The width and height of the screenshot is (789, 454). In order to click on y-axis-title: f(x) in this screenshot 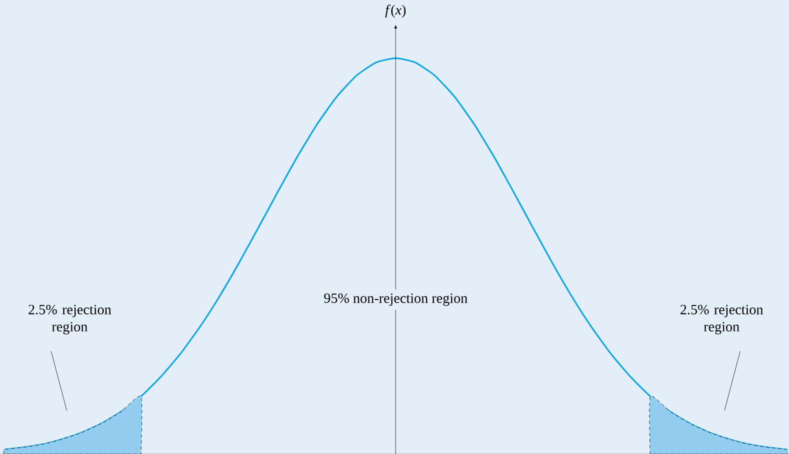, I will do `click(395, 11)`.